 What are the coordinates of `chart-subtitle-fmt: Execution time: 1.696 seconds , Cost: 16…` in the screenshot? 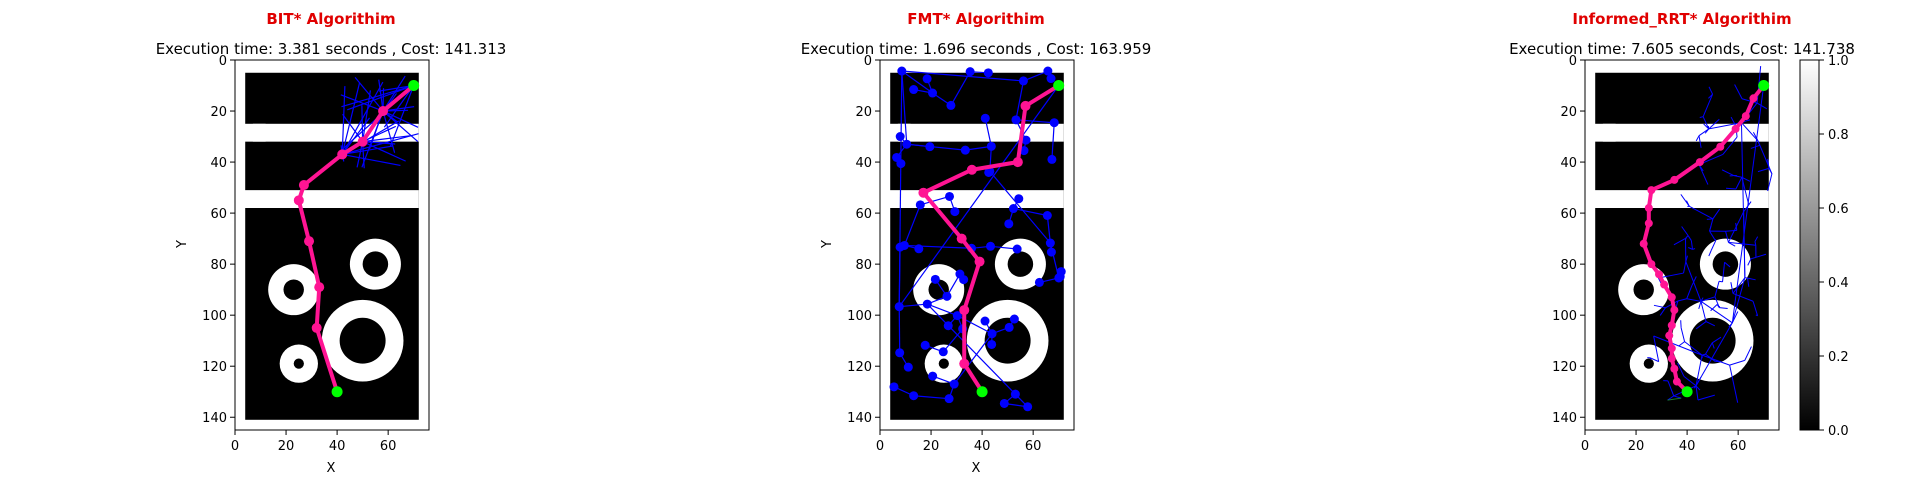 It's located at (976, 49).